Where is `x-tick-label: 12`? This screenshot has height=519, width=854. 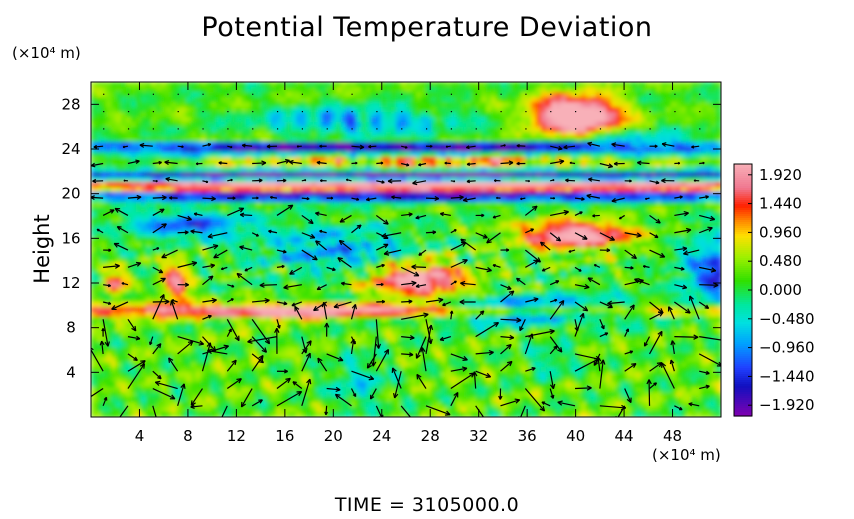 x-tick-label: 12 is located at coordinates (236, 436).